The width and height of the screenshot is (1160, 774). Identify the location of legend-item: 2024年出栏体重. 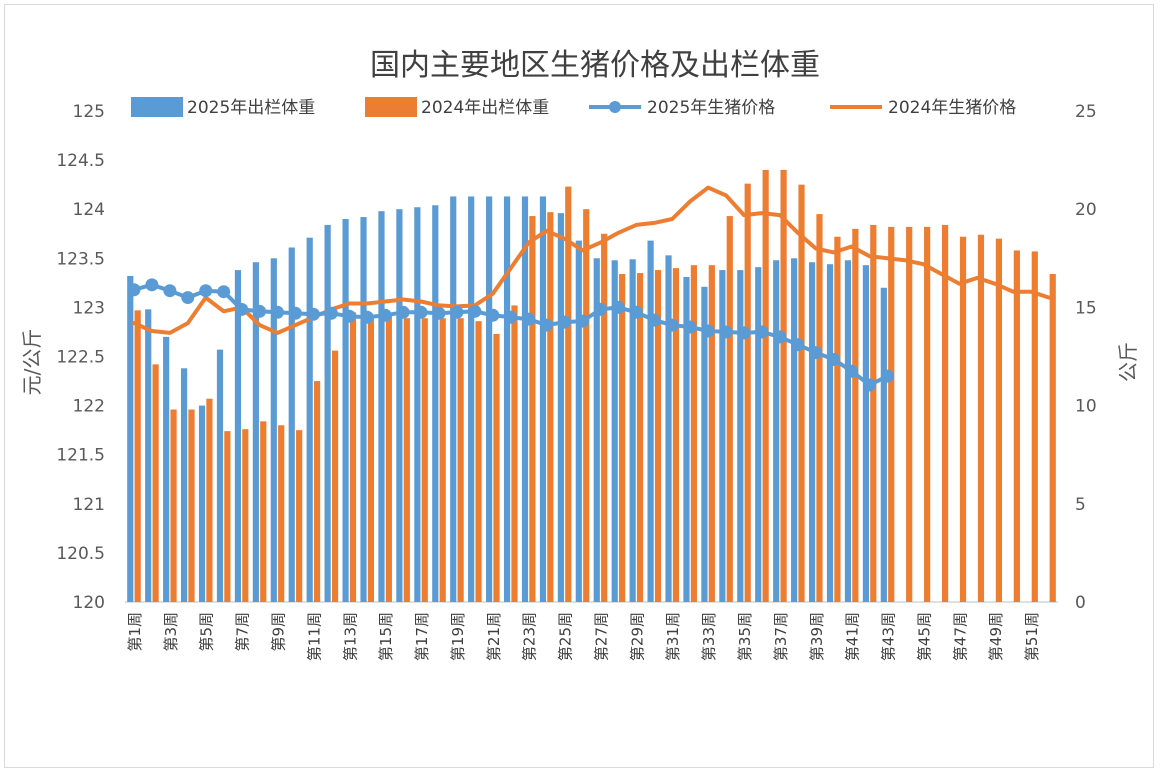
(457, 107).